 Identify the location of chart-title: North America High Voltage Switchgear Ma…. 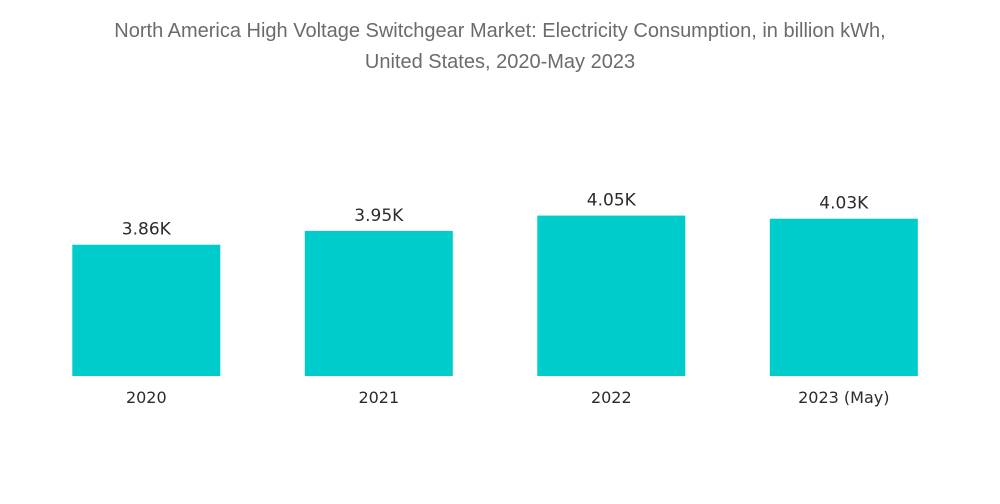
(500, 47).